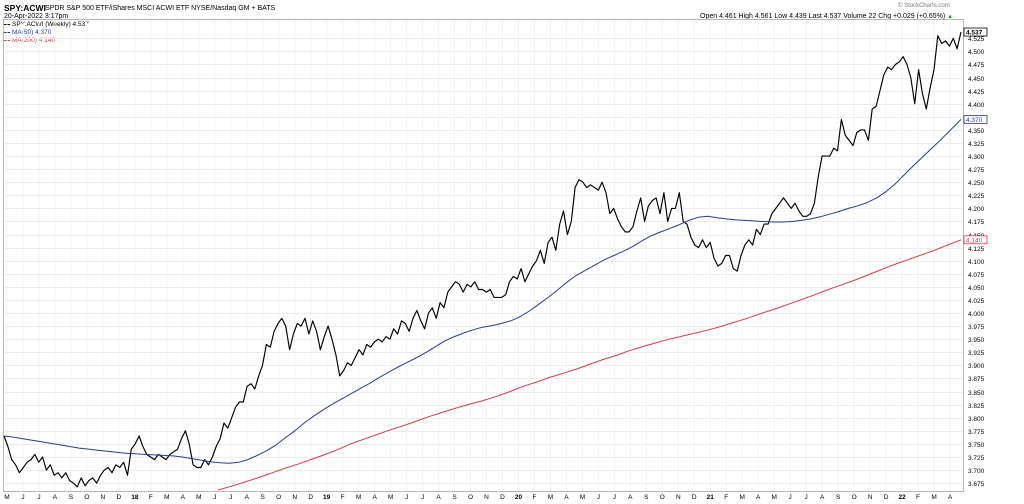 The width and height of the screenshot is (1024, 504). I want to click on y-tick-label: 4.050, so click(976, 288).